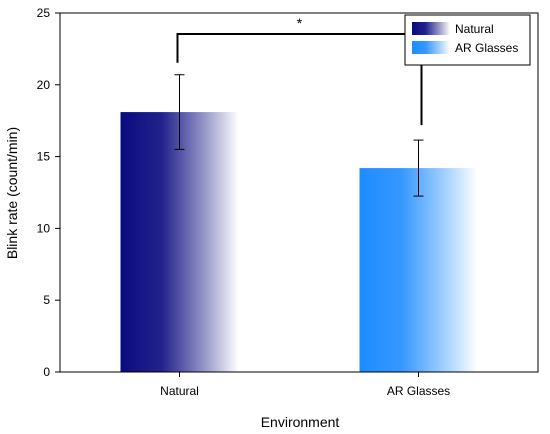  I want to click on legend-label-ar-glasses: AR Glasses, so click(486, 48).